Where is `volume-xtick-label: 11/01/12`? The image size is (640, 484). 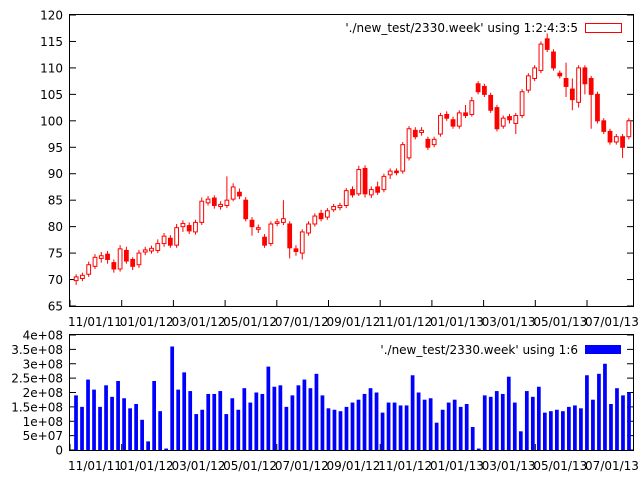
volume-xtick-label: 11/01/12 is located at coordinates (405, 466).